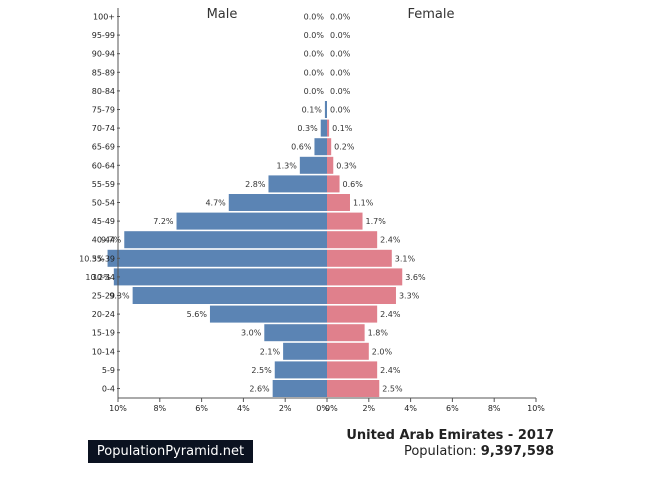  Describe the element at coordinates (103, 277) in the screenshot. I see `age-group-label: 30-34` at that location.